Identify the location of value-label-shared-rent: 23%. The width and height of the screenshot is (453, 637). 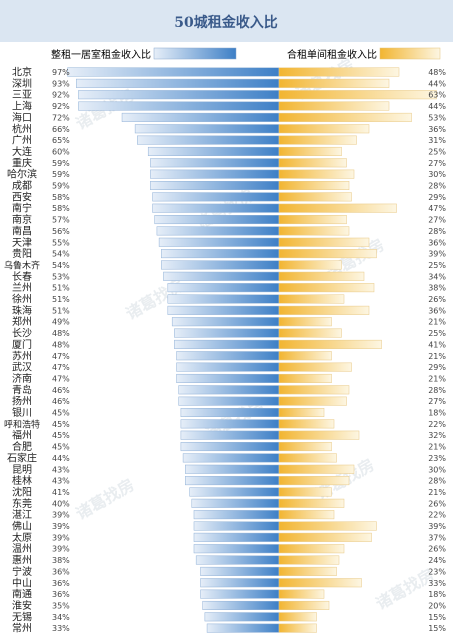
(437, 571).